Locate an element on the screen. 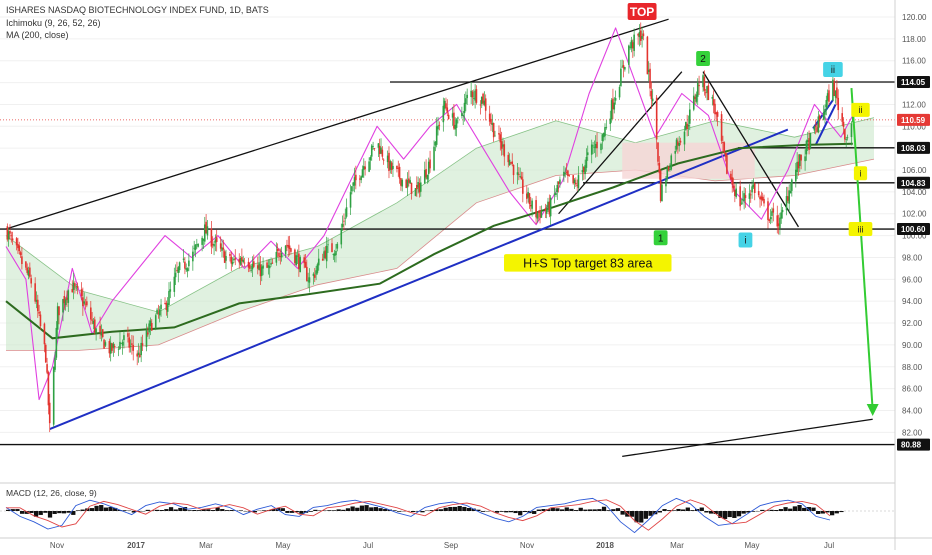  level-label: 104.83 is located at coordinates (913, 183).